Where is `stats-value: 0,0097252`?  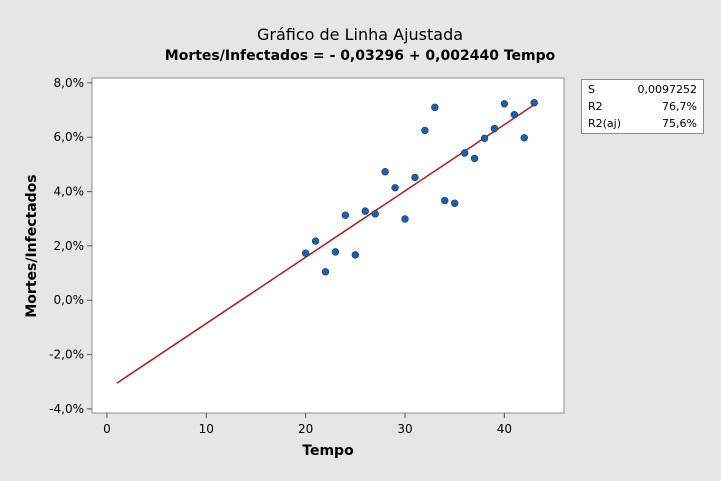
stats-value: 0,0097252 is located at coordinates (667, 89).